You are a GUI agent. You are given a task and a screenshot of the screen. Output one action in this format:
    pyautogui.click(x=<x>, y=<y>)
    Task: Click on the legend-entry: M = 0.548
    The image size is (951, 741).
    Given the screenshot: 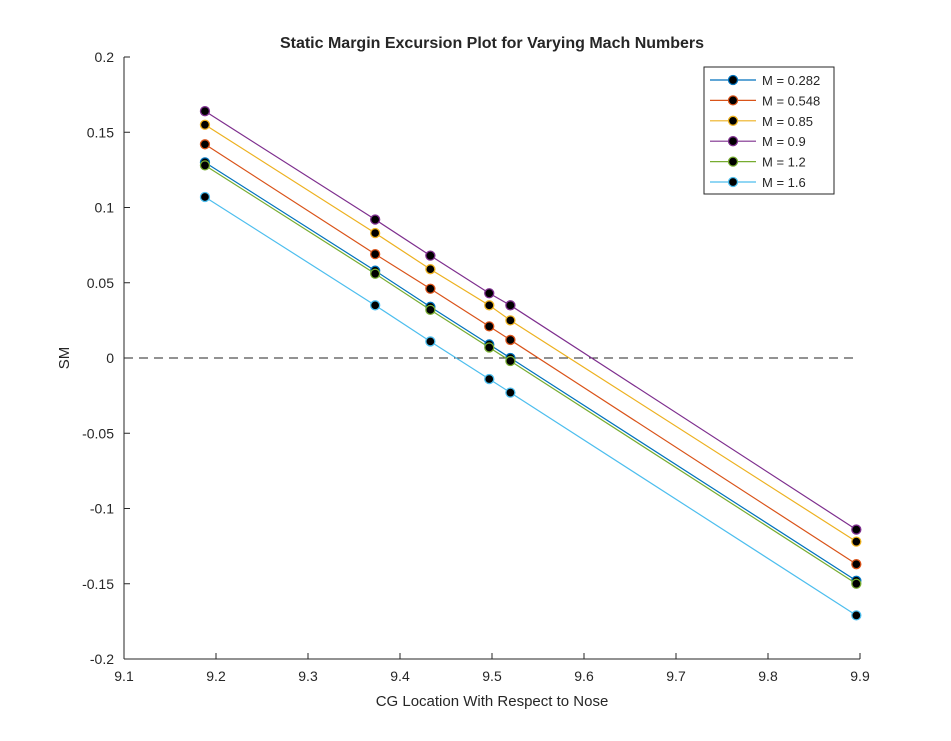 What is the action you would take?
    pyautogui.click(x=765, y=100)
    